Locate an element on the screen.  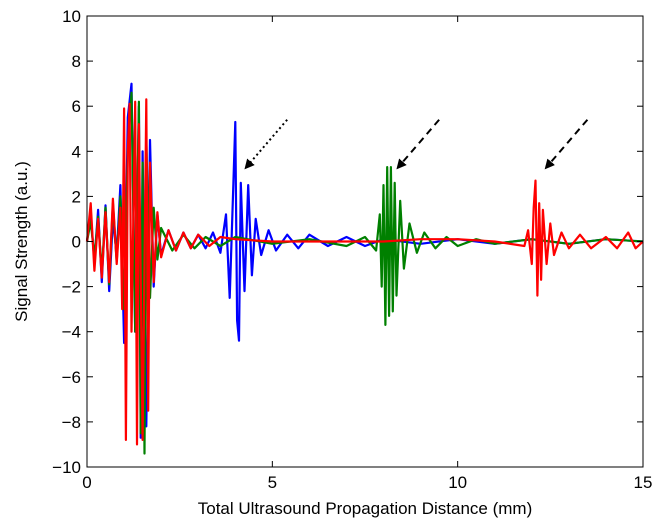
y-tick-label: −10 is located at coordinates (66, 467).